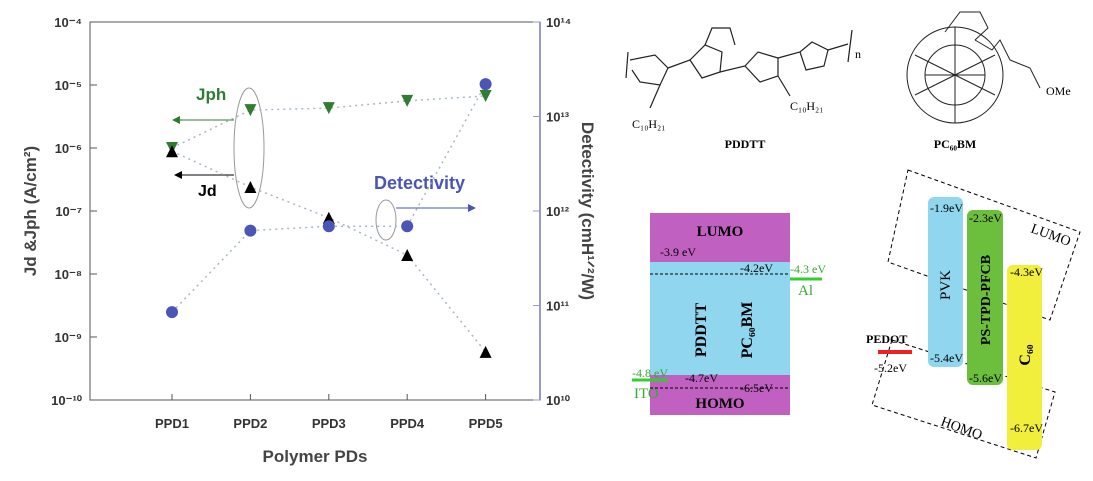 The image size is (1093, 481). I want to click on label: HOMO, so click(719, 404).